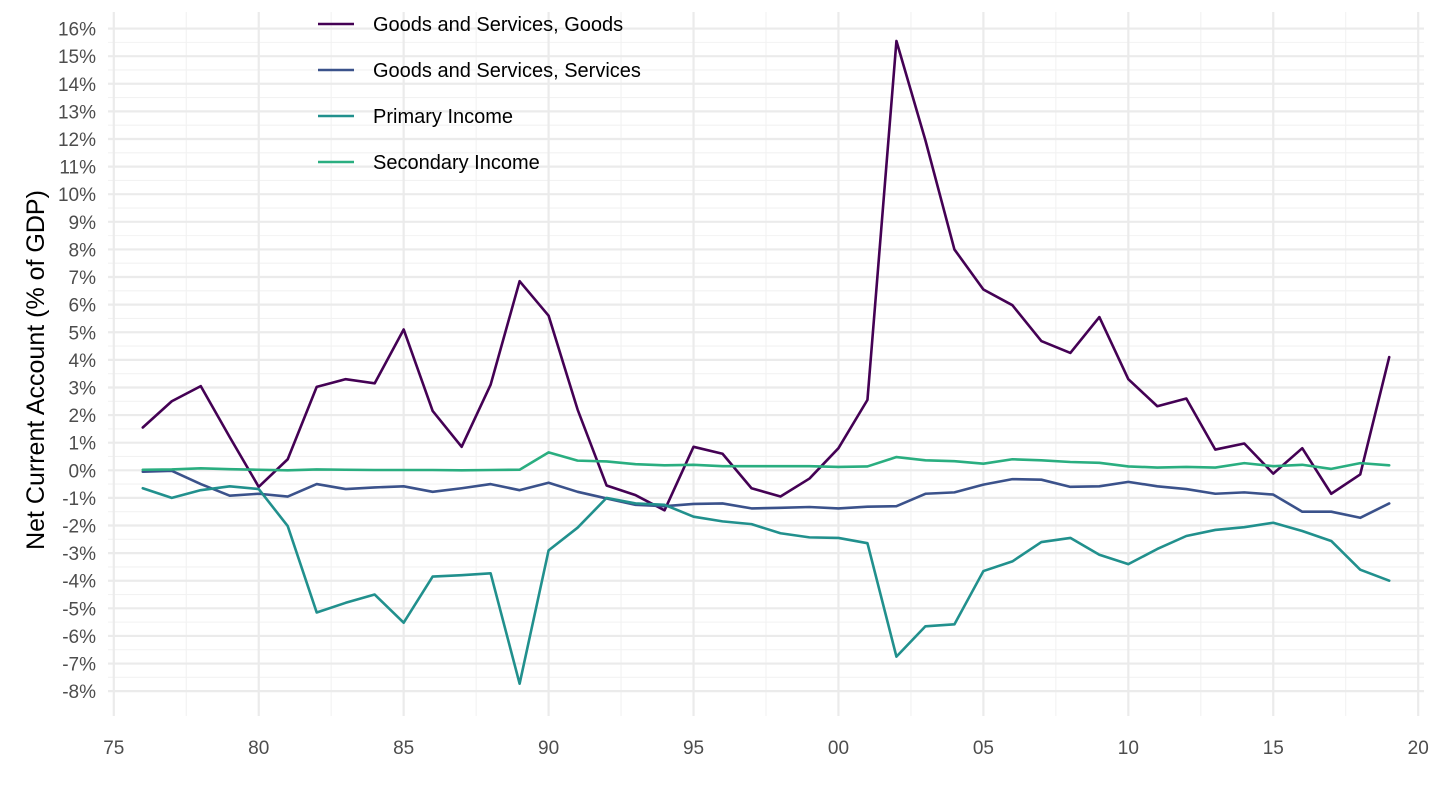  What do you see at coordinates (498, 25) in the screenshot?
I see `legend-label: Goods and Services, Goods` at bounding box center [498, 25].